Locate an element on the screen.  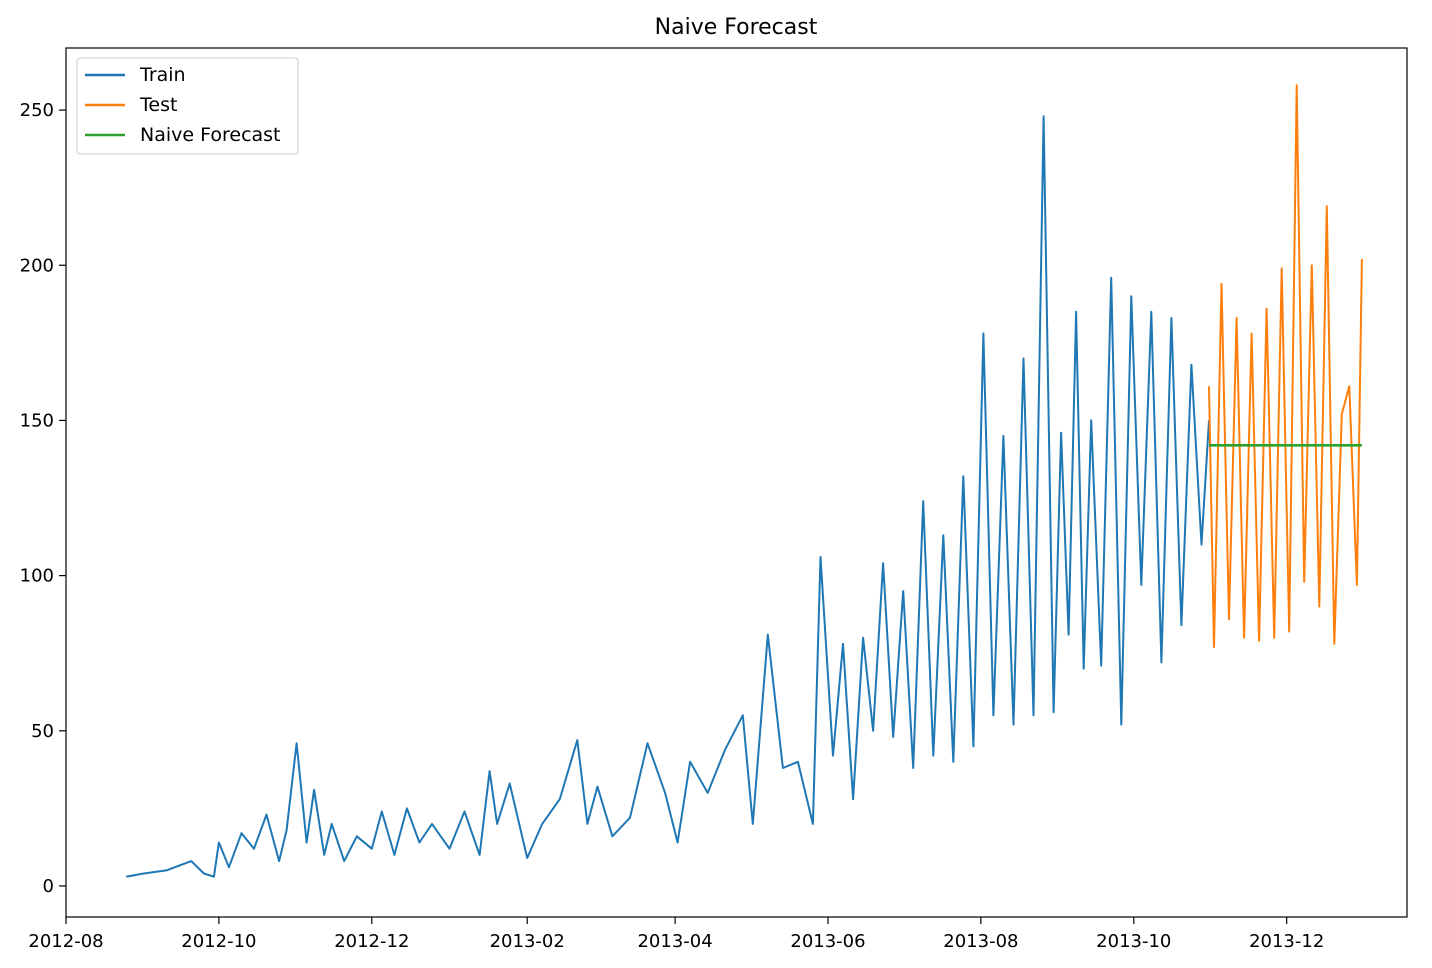
x-tick-label: 2013-10 is located at coordinates (1133, 941).